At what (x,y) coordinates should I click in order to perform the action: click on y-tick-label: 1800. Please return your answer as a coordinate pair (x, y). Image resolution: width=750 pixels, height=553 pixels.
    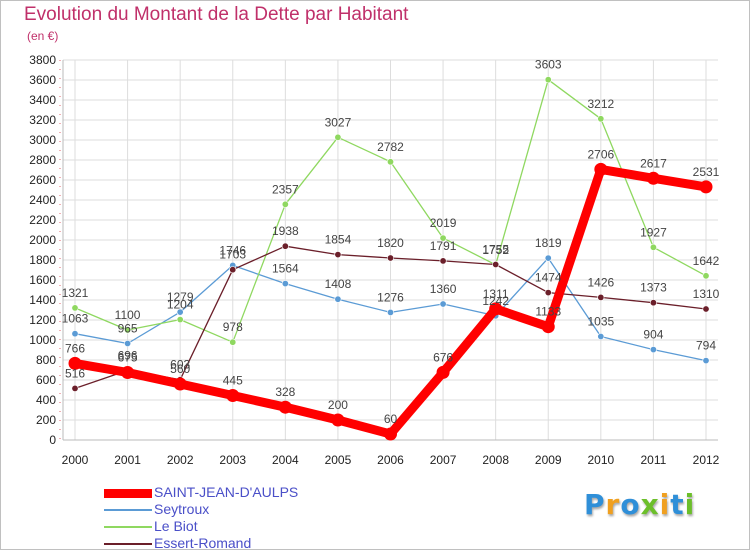
    Looking at the image, I should click on (42, 260).